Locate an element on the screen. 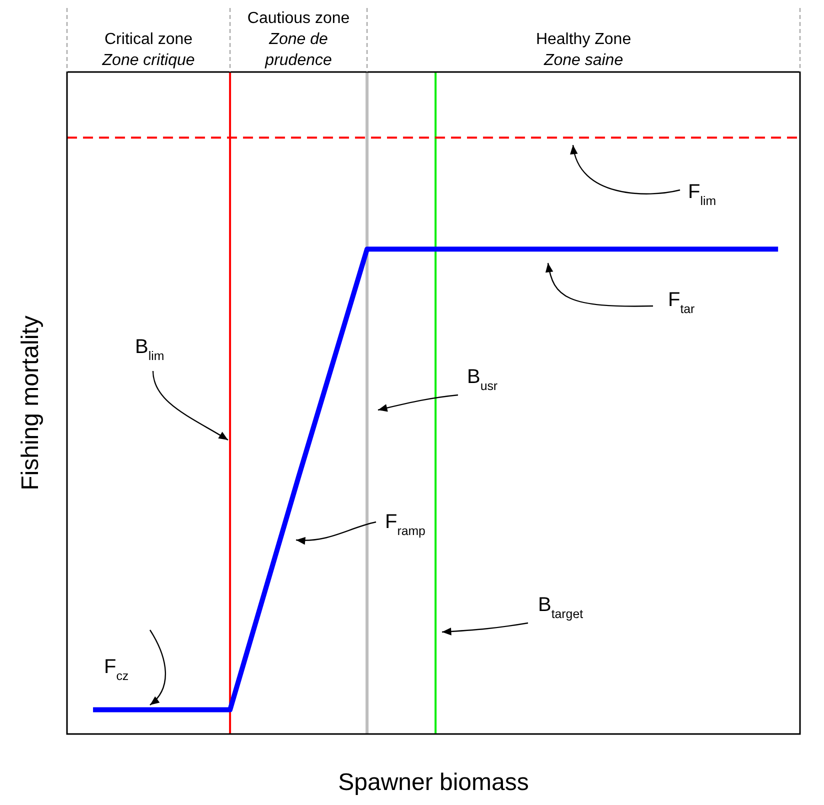 The image size is (824, 805). annotation: F$_{cz}$ is located at coordinates (116, 669).